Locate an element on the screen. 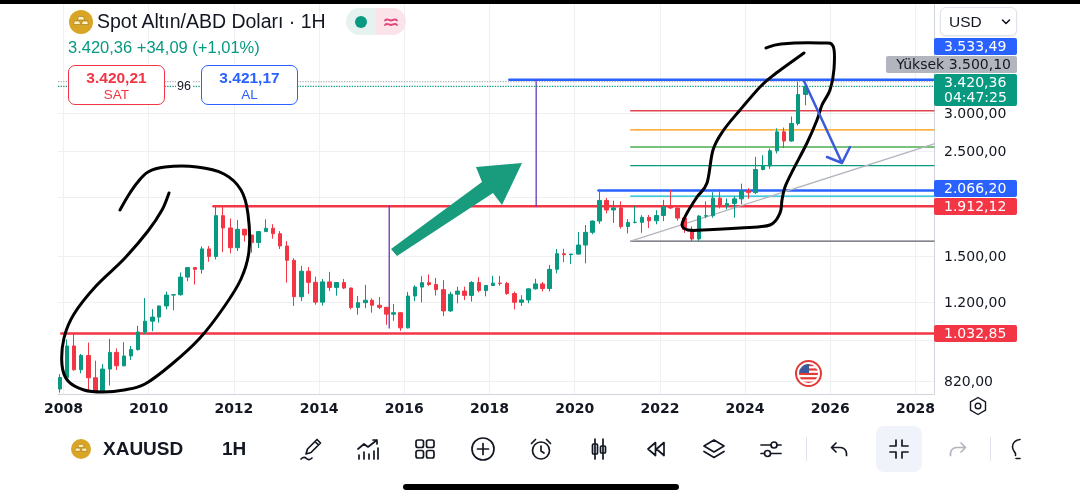  y-tick-label: 2.500,00 is located at coordinates (975, 151).